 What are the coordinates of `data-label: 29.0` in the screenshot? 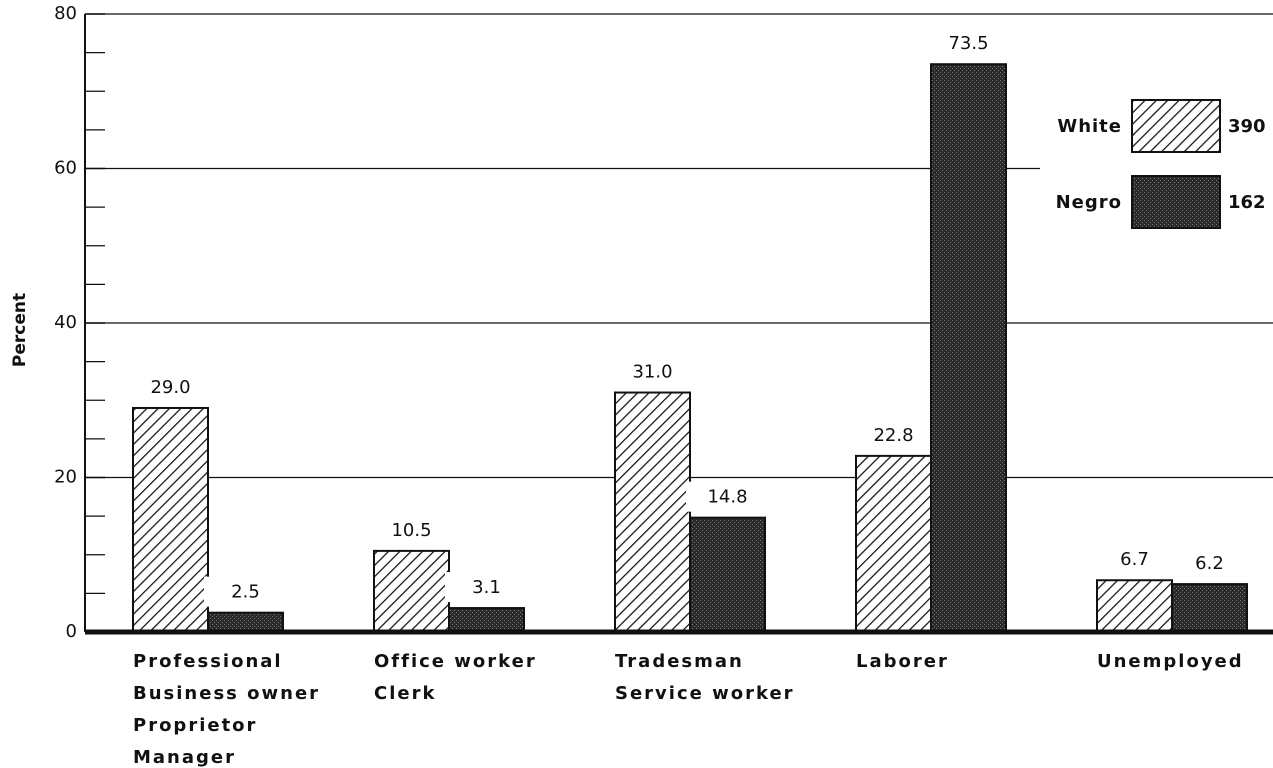 It's located at (170, 387).